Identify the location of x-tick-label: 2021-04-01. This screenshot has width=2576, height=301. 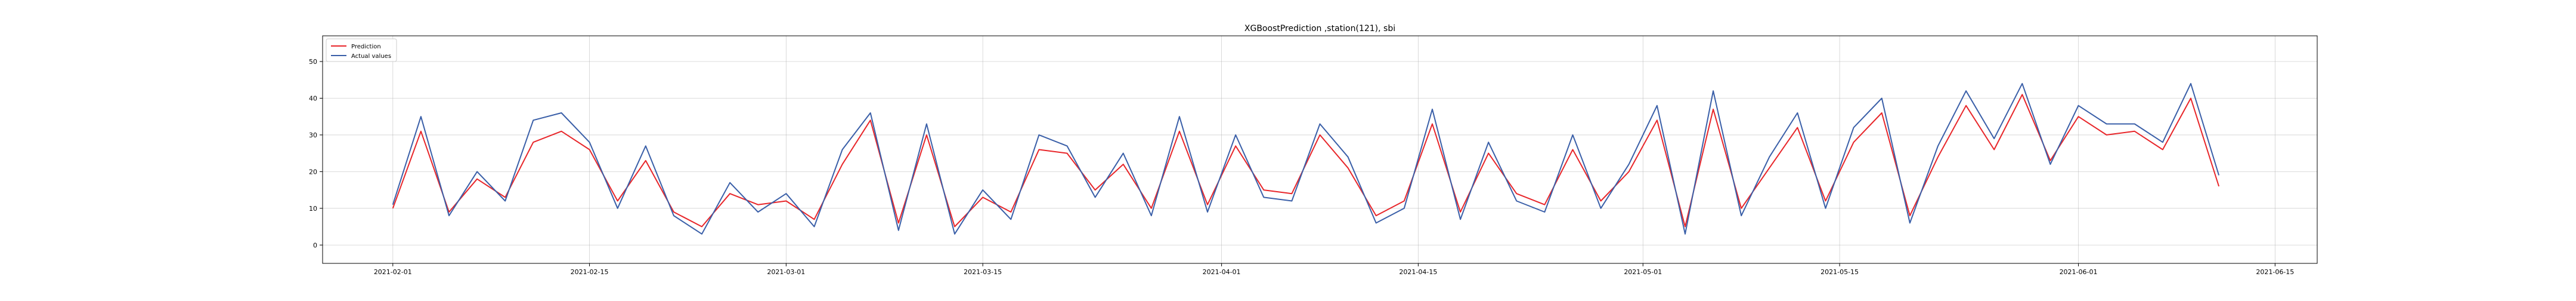
(1222, 272).